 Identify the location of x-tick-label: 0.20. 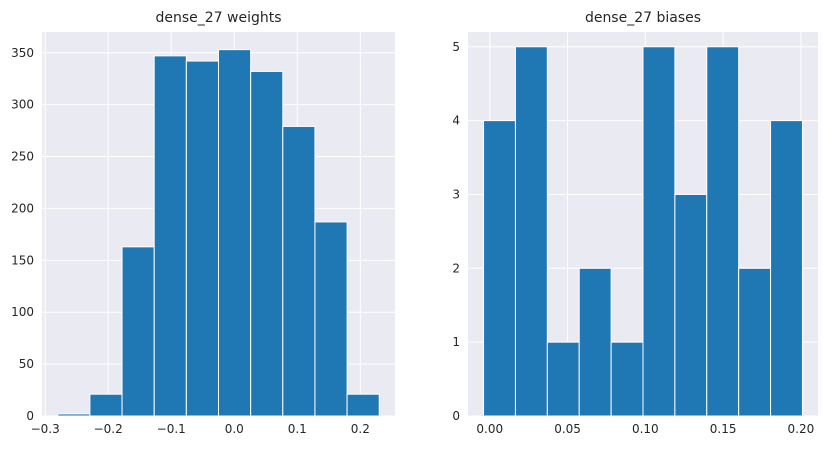
(801, 429).